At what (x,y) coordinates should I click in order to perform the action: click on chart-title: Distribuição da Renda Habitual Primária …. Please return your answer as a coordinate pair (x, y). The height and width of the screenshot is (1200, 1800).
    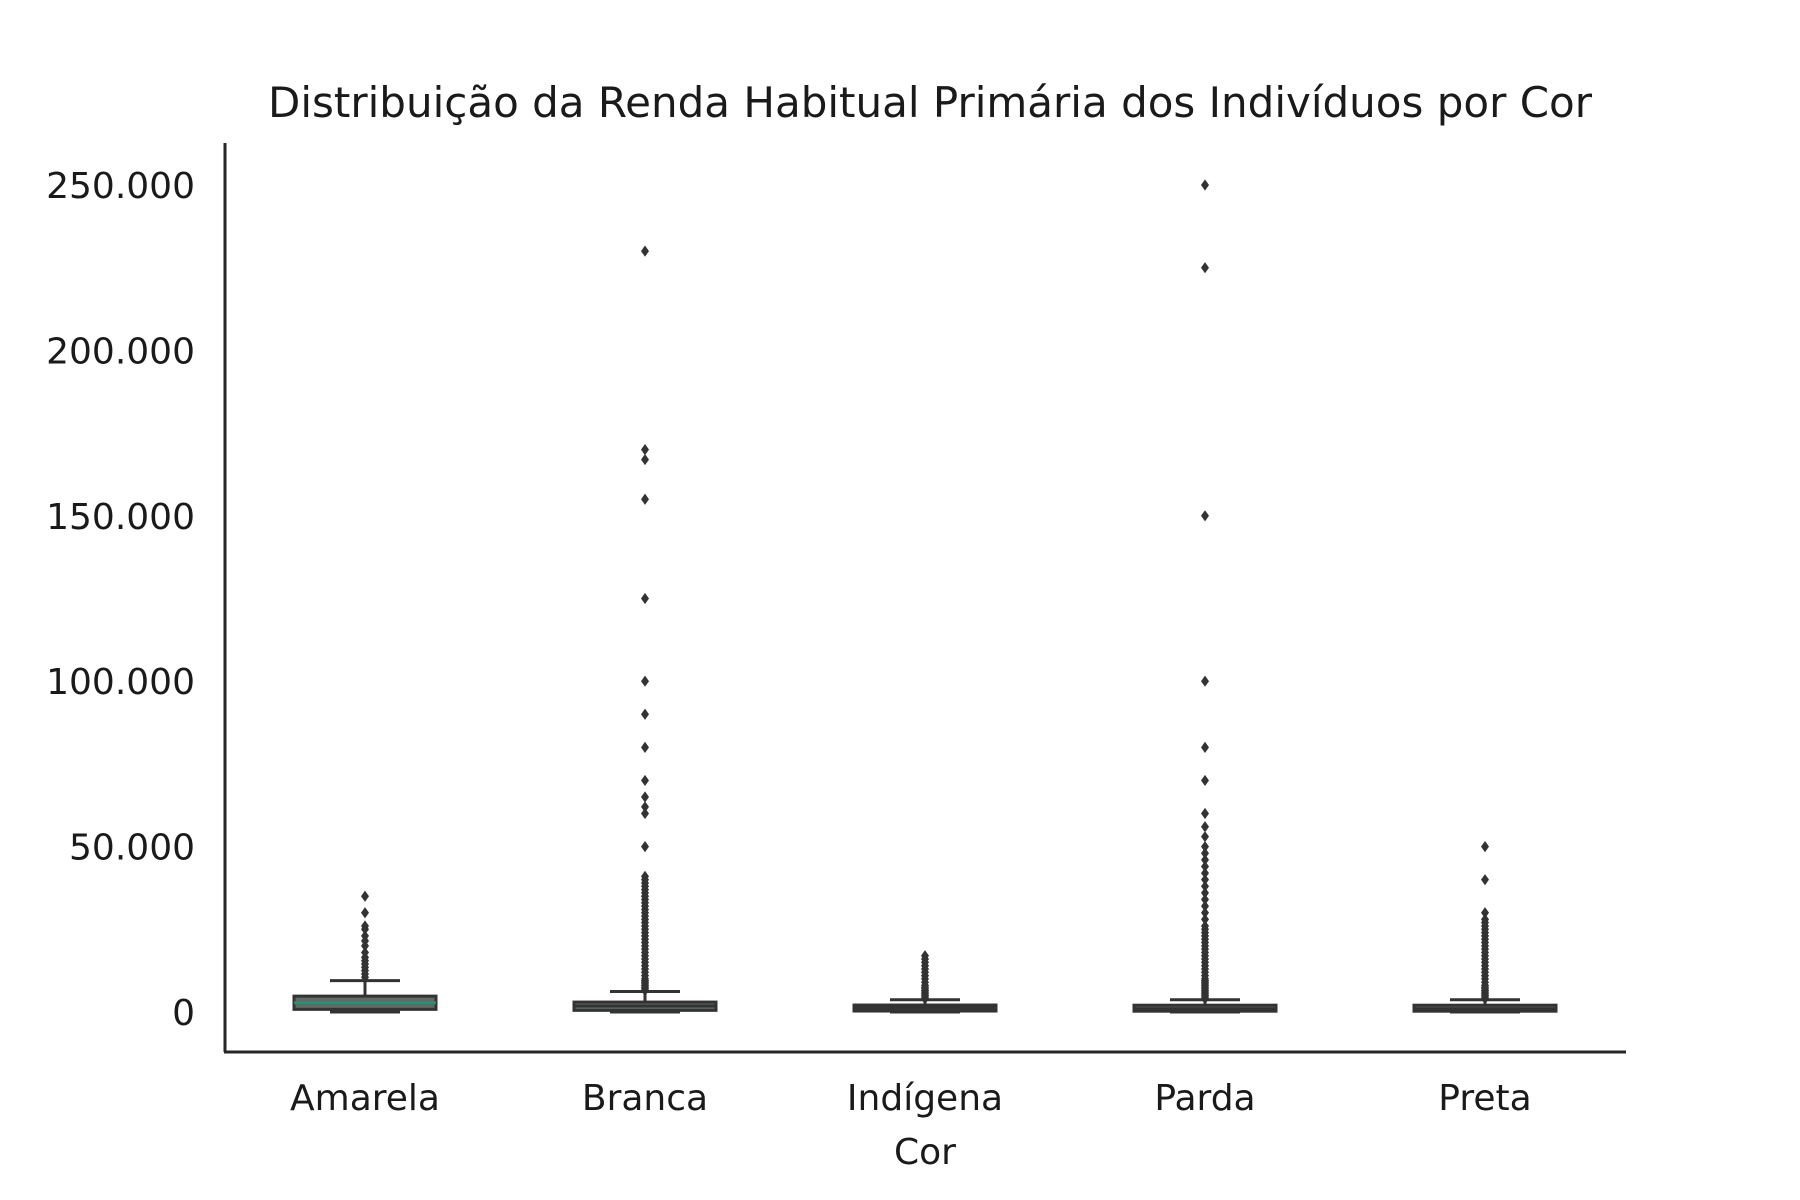
    Looking at the image, I should click on (930, 102).